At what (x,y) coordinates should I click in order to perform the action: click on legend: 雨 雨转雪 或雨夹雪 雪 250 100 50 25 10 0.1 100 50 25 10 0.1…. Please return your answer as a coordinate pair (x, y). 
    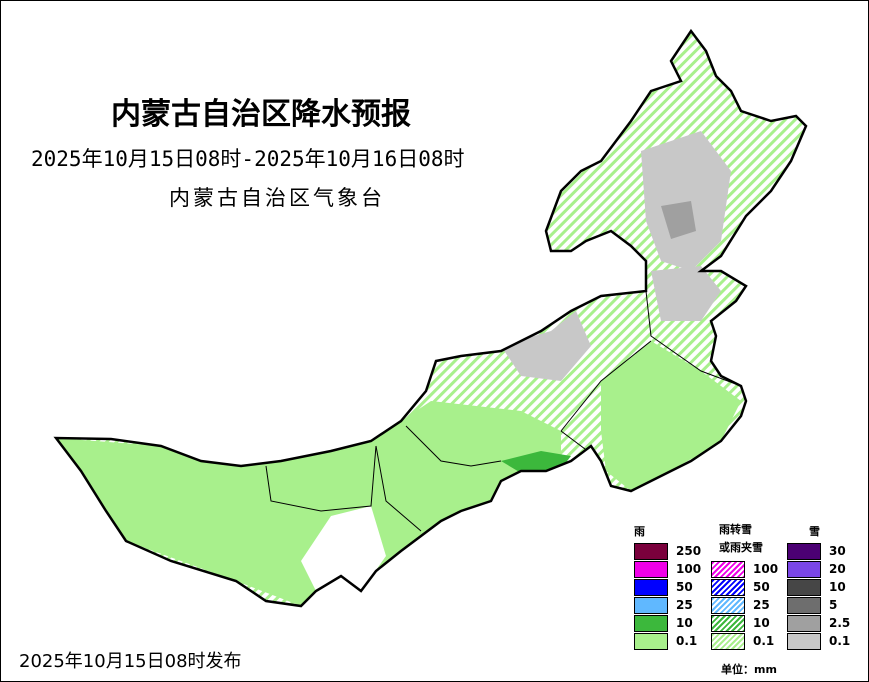
    Looking at the image, I should click on (748, 601).